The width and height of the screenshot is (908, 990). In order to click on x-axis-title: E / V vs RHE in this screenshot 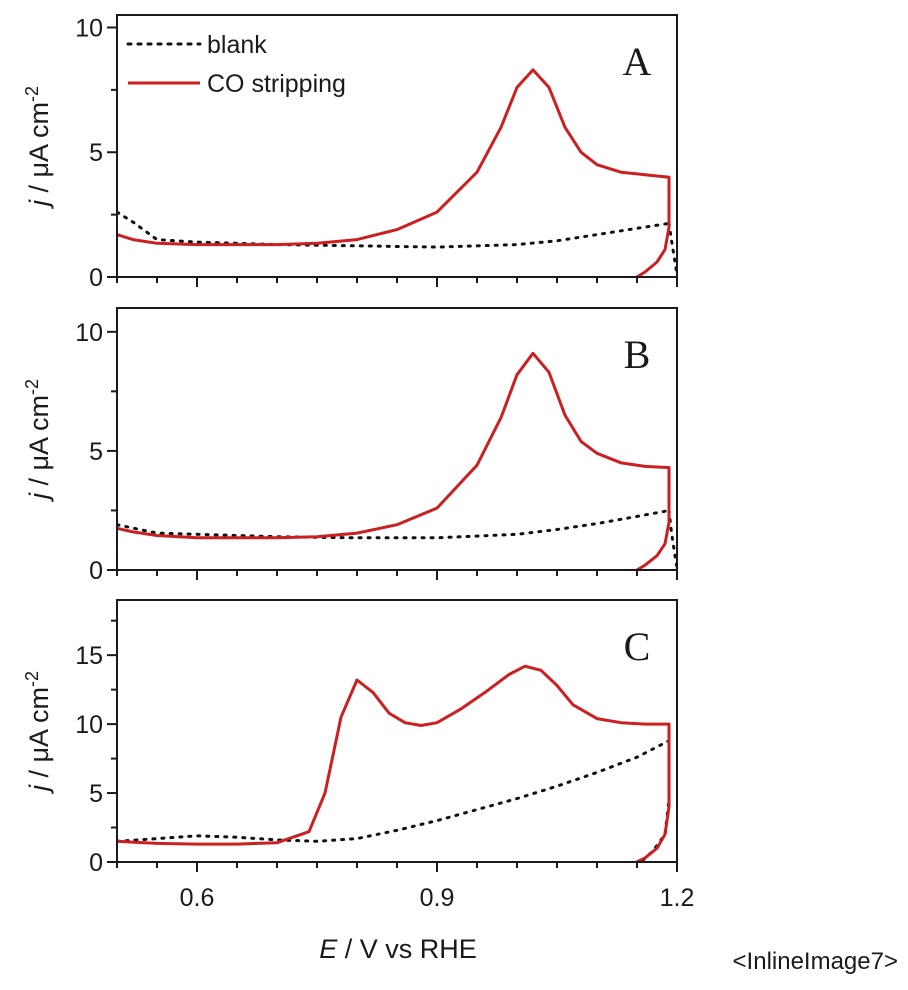, I will do `click(398, 949)`.